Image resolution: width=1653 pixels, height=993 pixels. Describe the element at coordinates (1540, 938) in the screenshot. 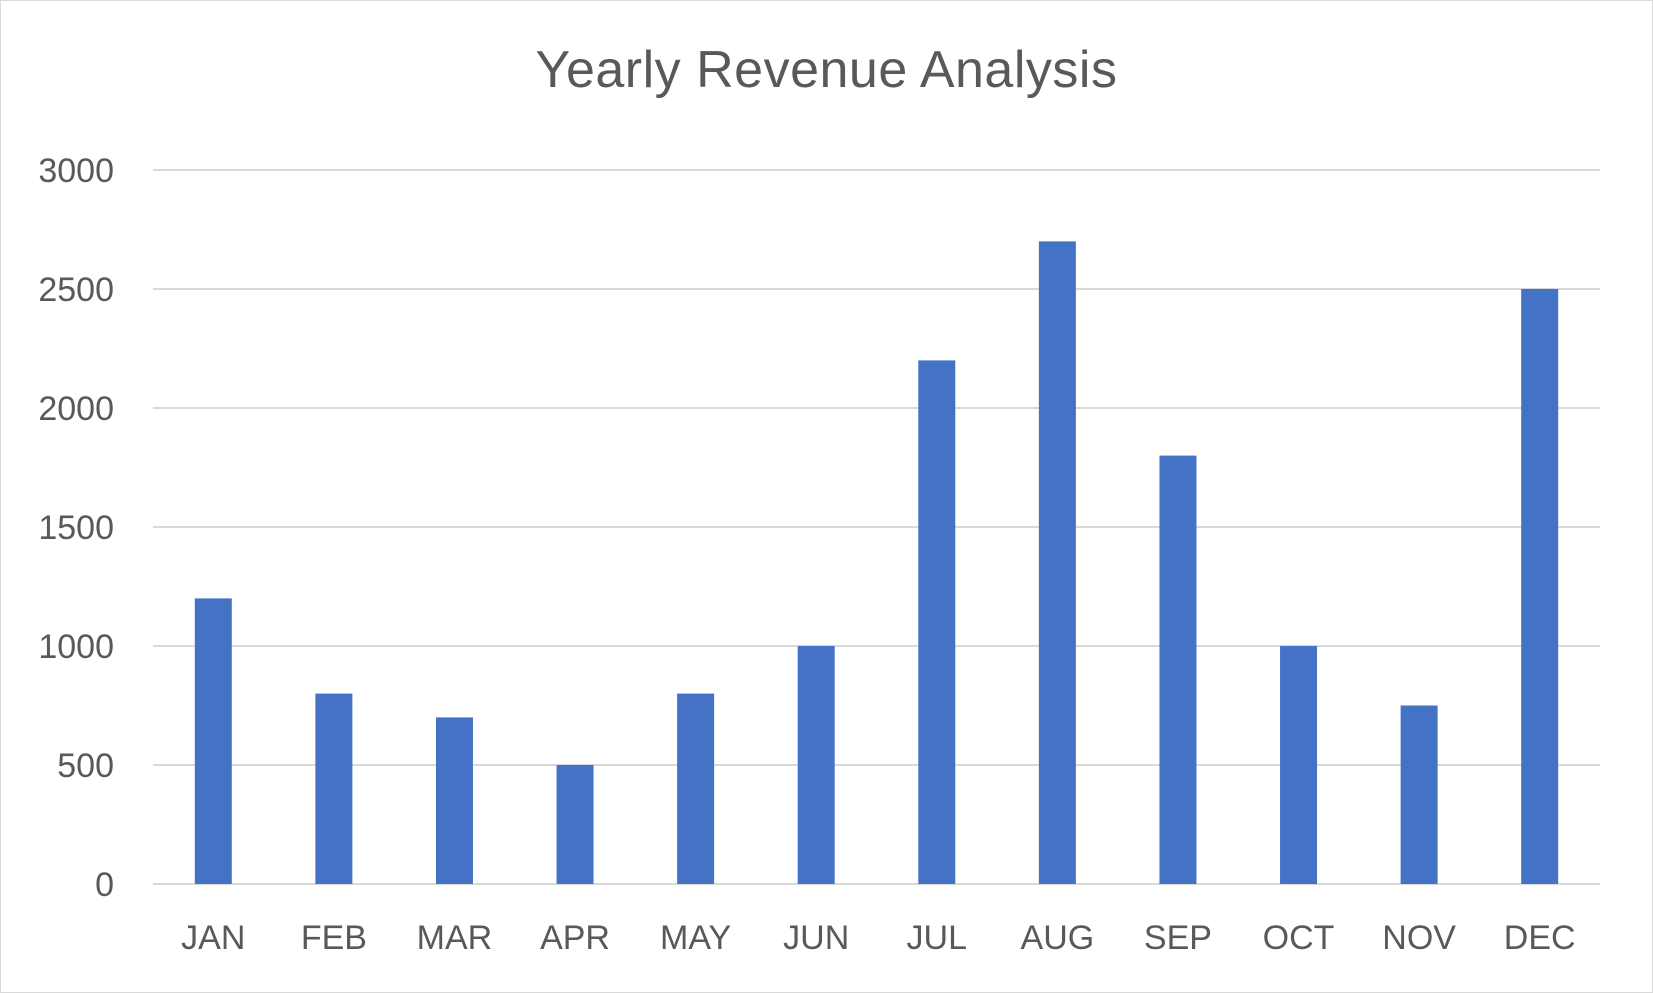

I see `x-tick-label-dec: DEC` at that location.